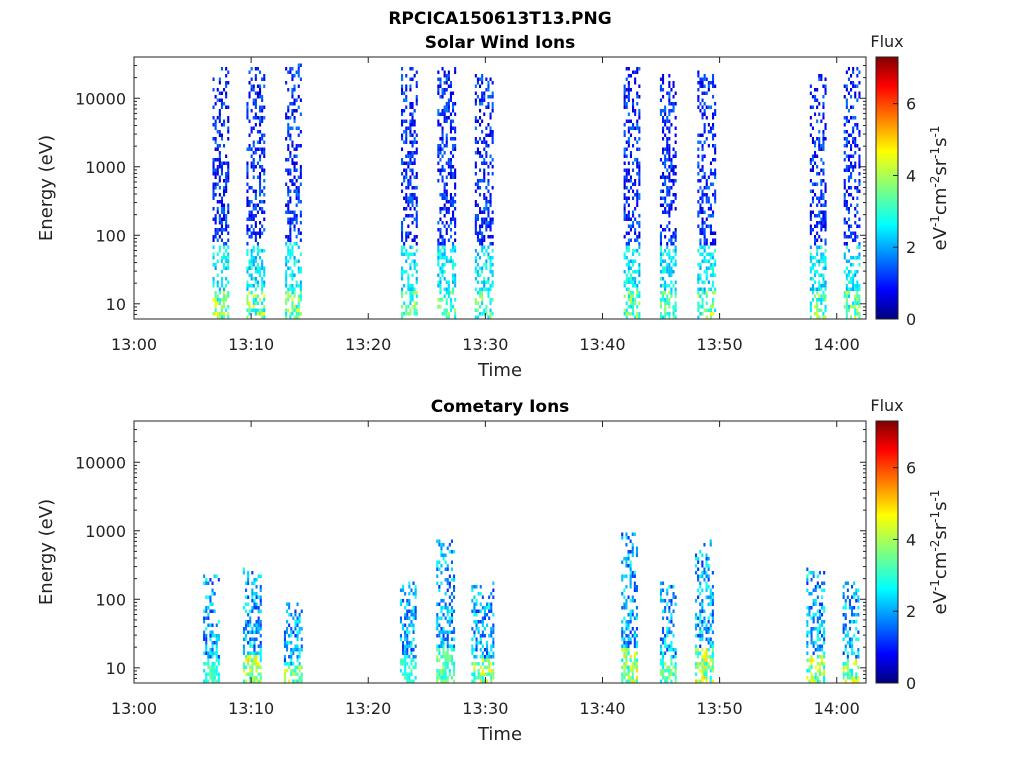 Image resolution: width=1024 pixels, height=768 pixels. What do you see at coordinates (134, 708) in the screenshot?
I see `x-tick-label: 13:00` at bounding box center [134, 708].